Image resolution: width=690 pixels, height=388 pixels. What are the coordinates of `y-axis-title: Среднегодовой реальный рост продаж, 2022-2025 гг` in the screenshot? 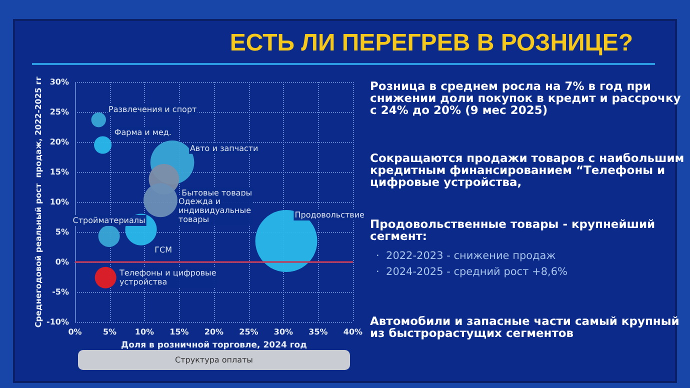 It's located at (39, 202).